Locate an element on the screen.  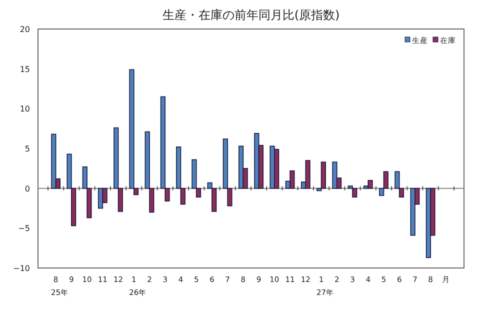
y-tick-label: 20 is located at coordinates (25, 29).